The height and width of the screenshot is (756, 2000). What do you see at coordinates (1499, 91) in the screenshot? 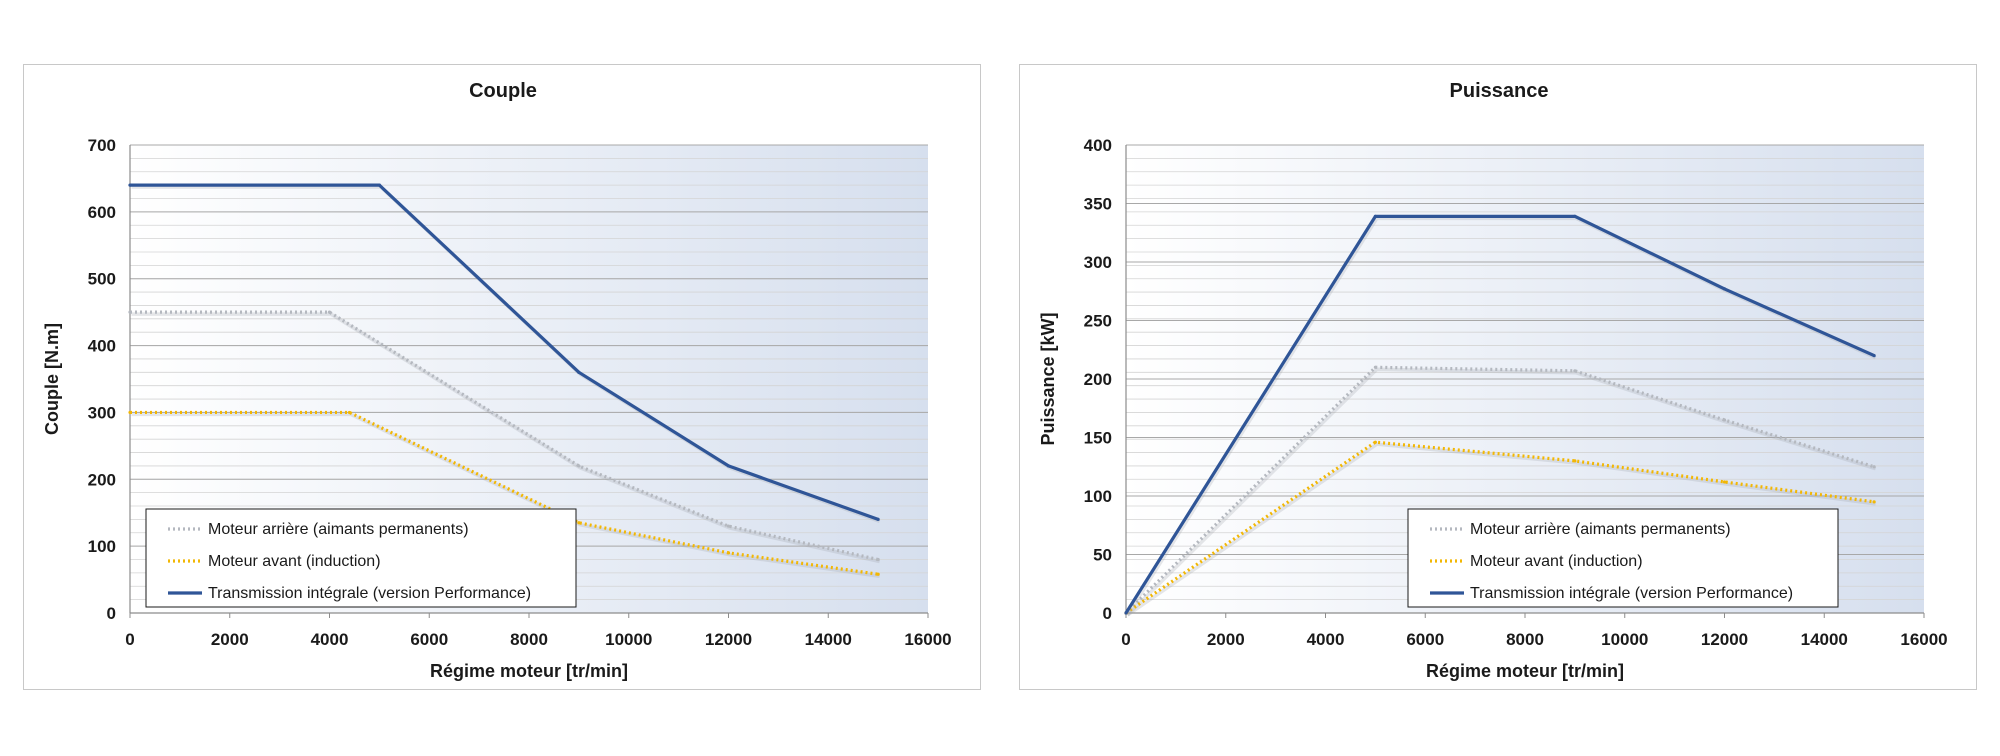
I see `chart-title: Puissance` at bounding box center [1499, 91].